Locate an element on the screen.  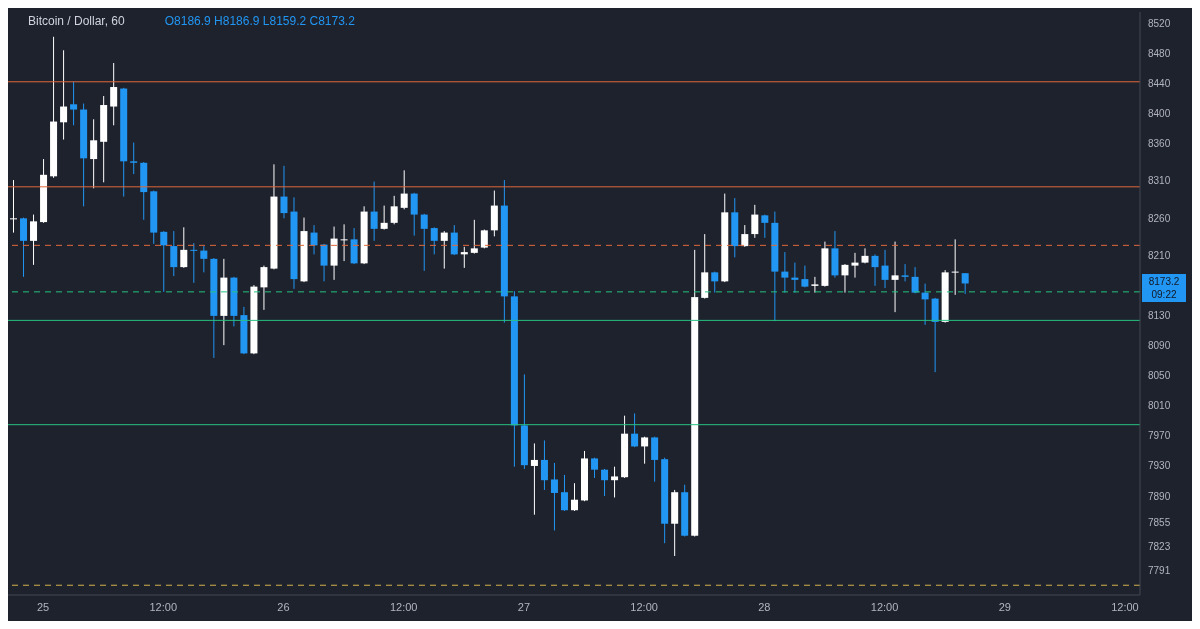
y-tick-label: 8260 is located at coordinates (1159, 218).